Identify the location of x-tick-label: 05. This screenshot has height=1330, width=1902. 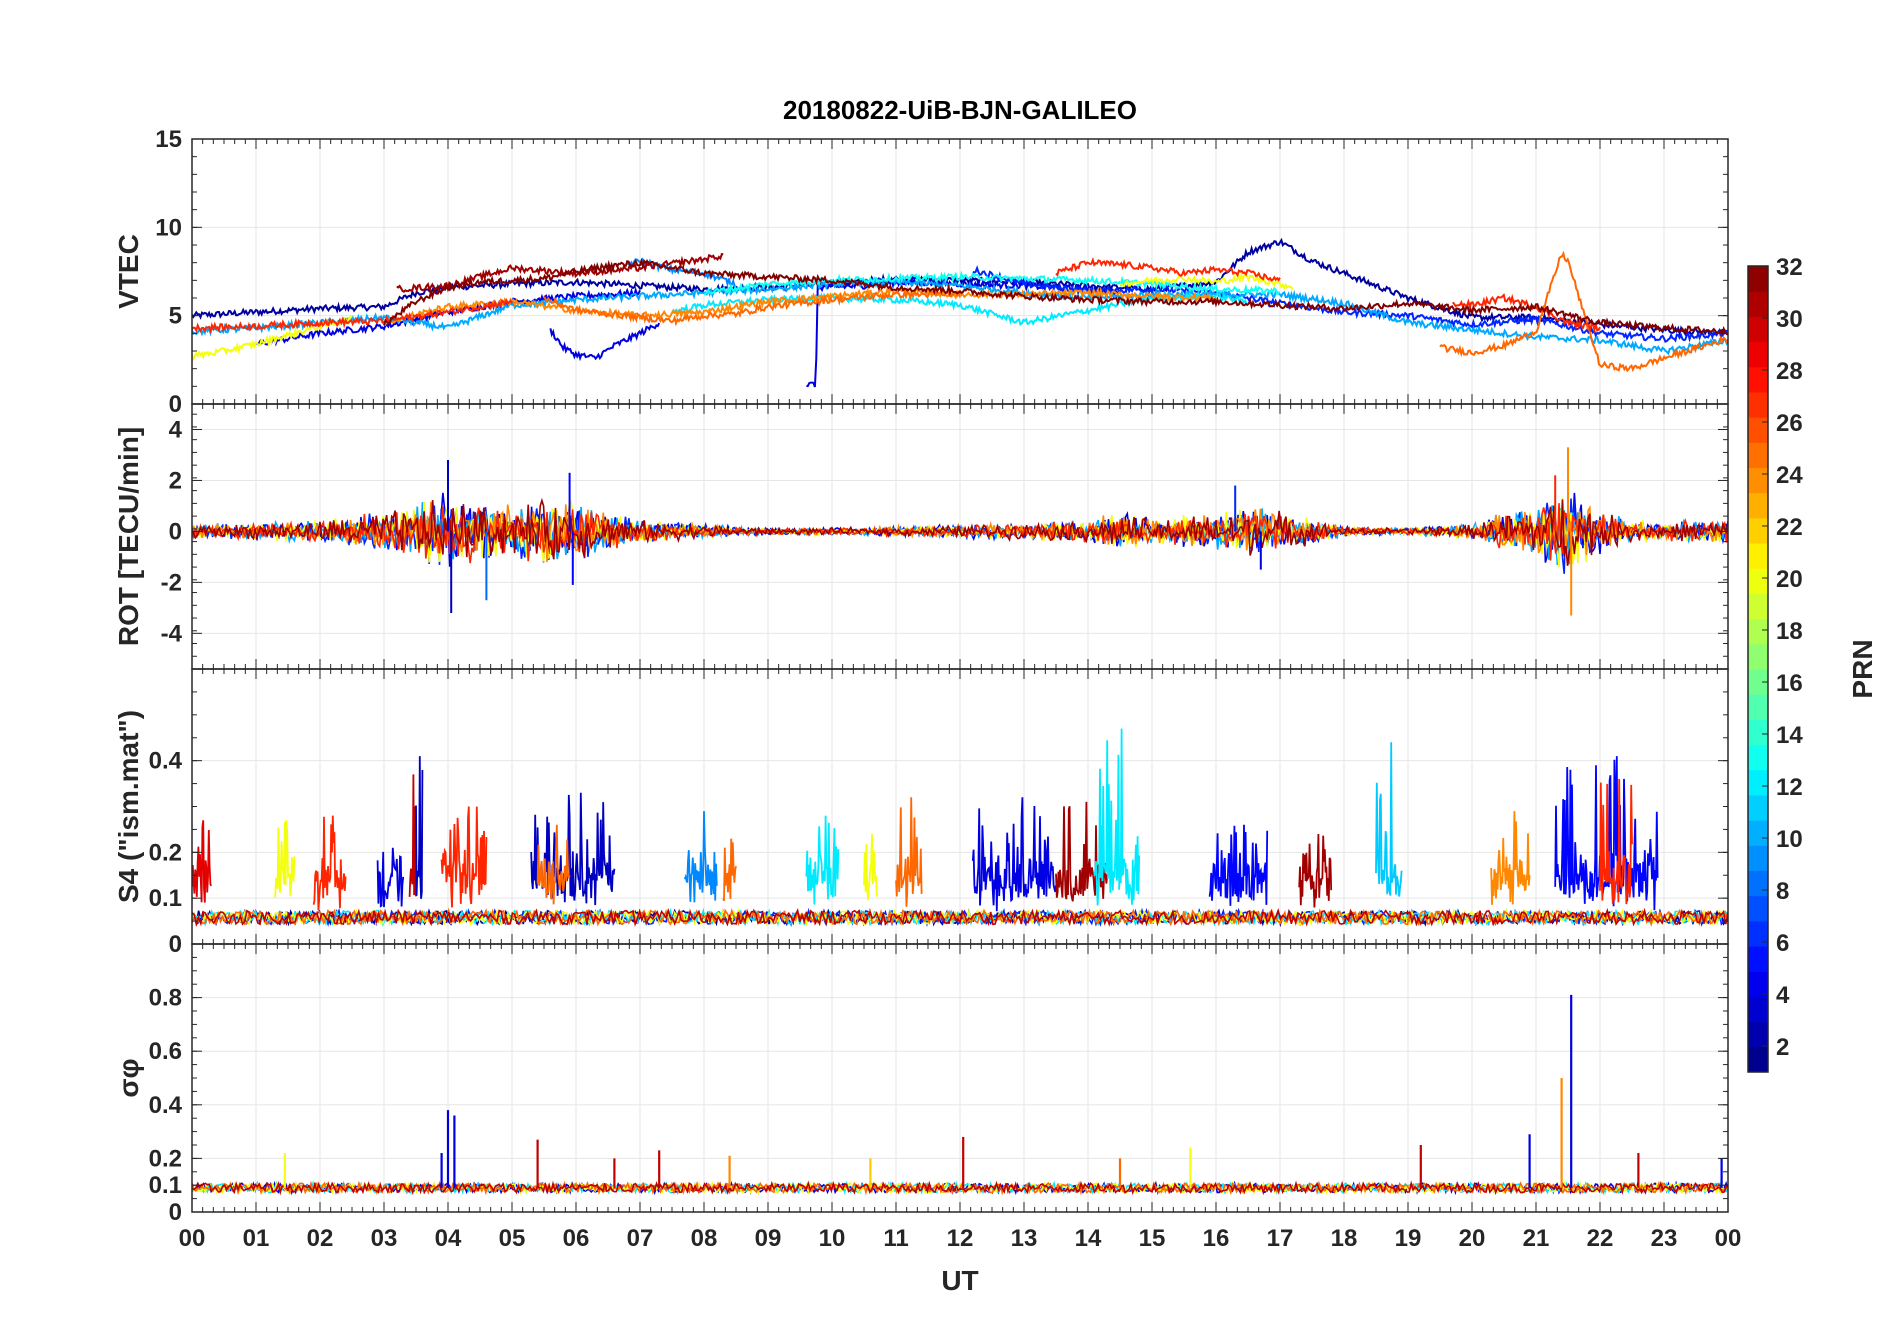
(512, 1238).